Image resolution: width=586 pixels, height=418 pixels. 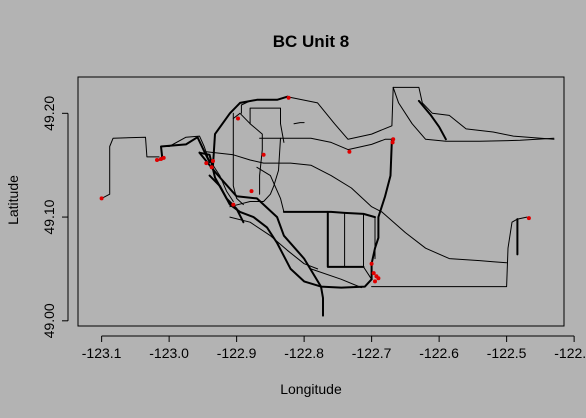 What do you see at coordinates (372, 353) in the screenshot?
I see `x-tick-label-5: -122.7` at bounding box center [372, 353].